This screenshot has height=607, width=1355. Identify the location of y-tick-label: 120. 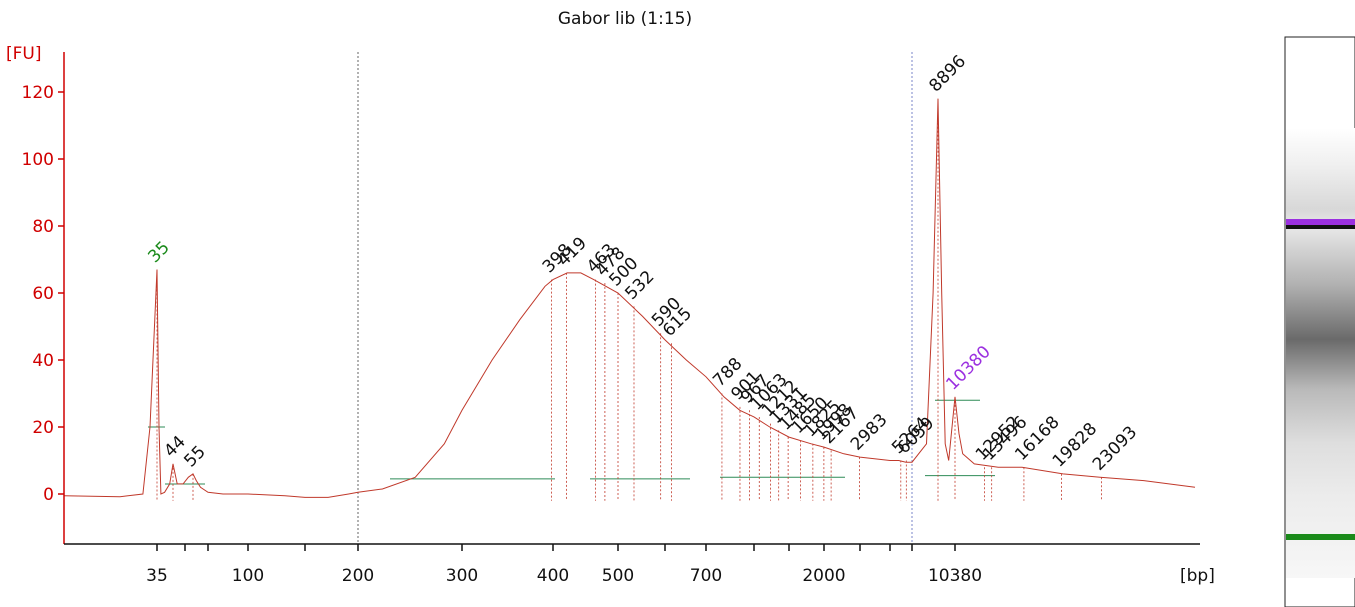
(38, 93).